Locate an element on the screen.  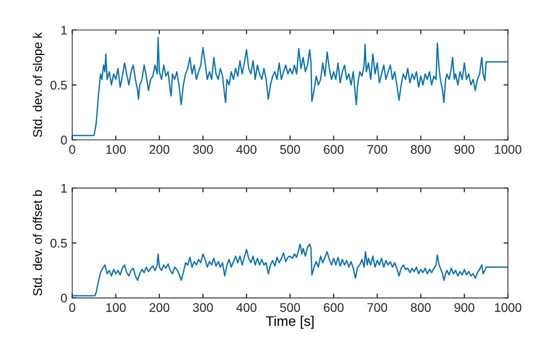
x-axis-title: Time [s] is located at coordinates (290, 322).